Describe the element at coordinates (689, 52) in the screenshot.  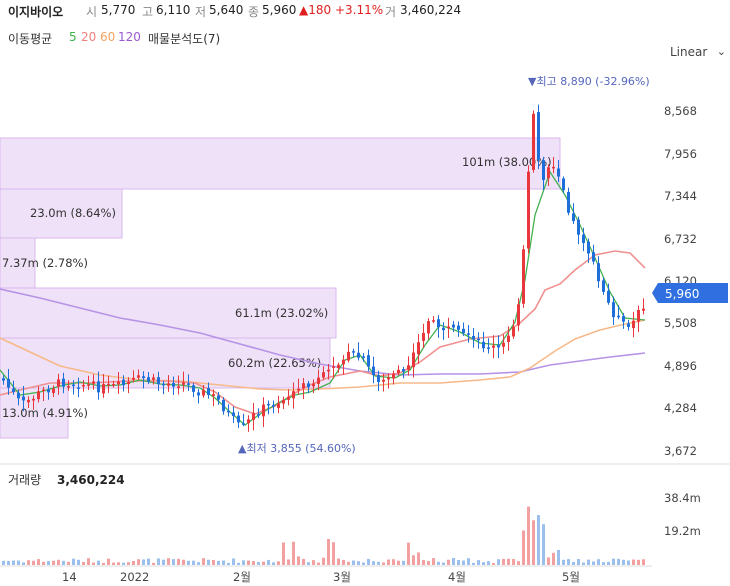
I see `scale-select-value: Linear` at that location.